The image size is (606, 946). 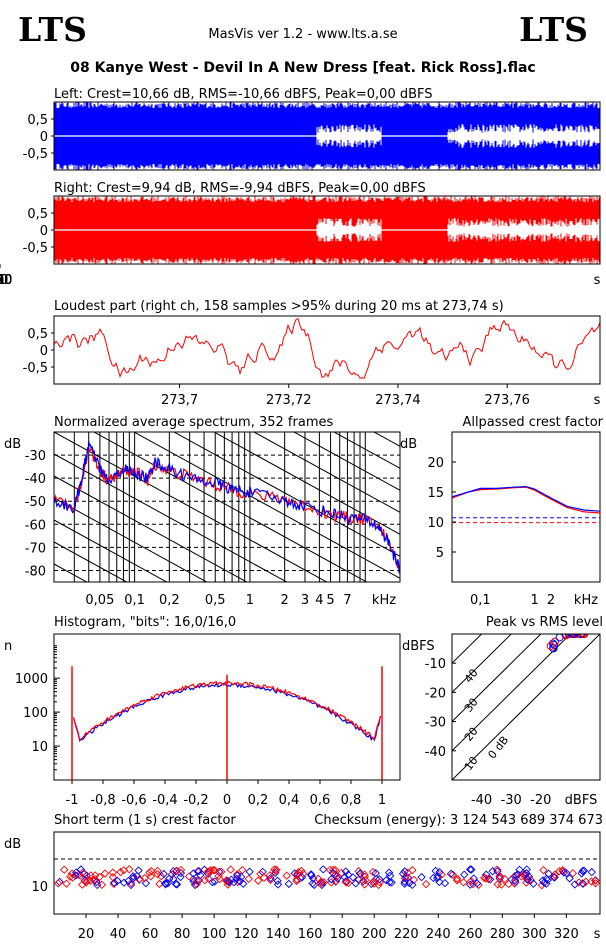 I want to click on peakrms-ytick-label: -40, so click(x=435, y=752).